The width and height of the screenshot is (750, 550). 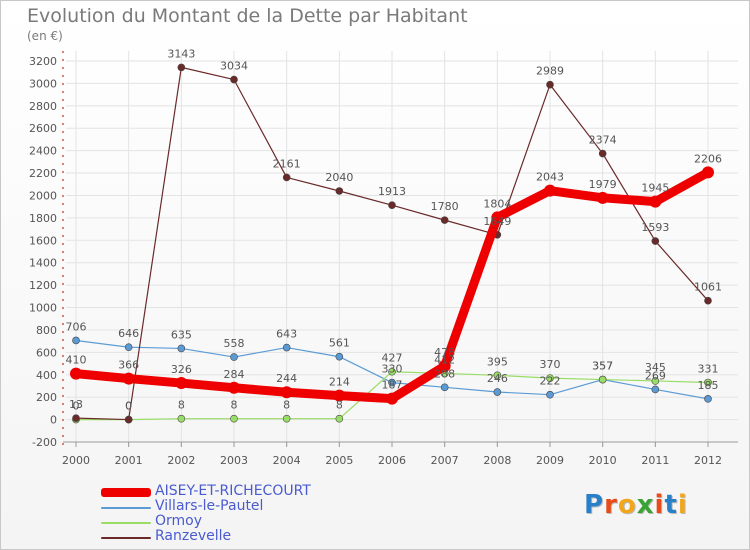 What do you see at coordinates (234, 66) in the screenshot?
I see `data-label: 3034` at bounding box center [234, 66].